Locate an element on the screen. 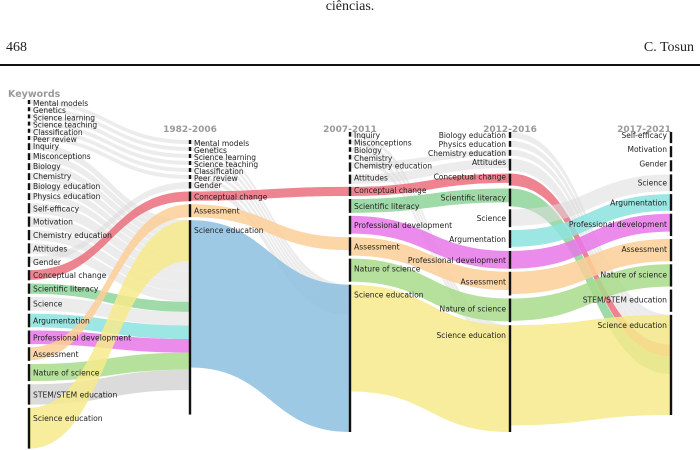 Image resolution: width=700 pixels, height=450 pixels. node-bar-2-chemistry is located at coordinates (350, 157).